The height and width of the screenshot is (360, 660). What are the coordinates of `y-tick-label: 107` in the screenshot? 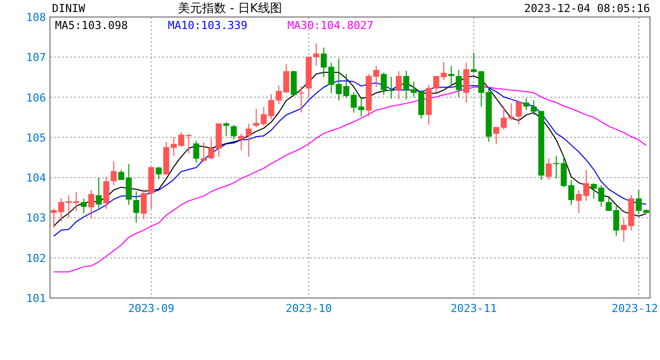 It's located at (36, 57).